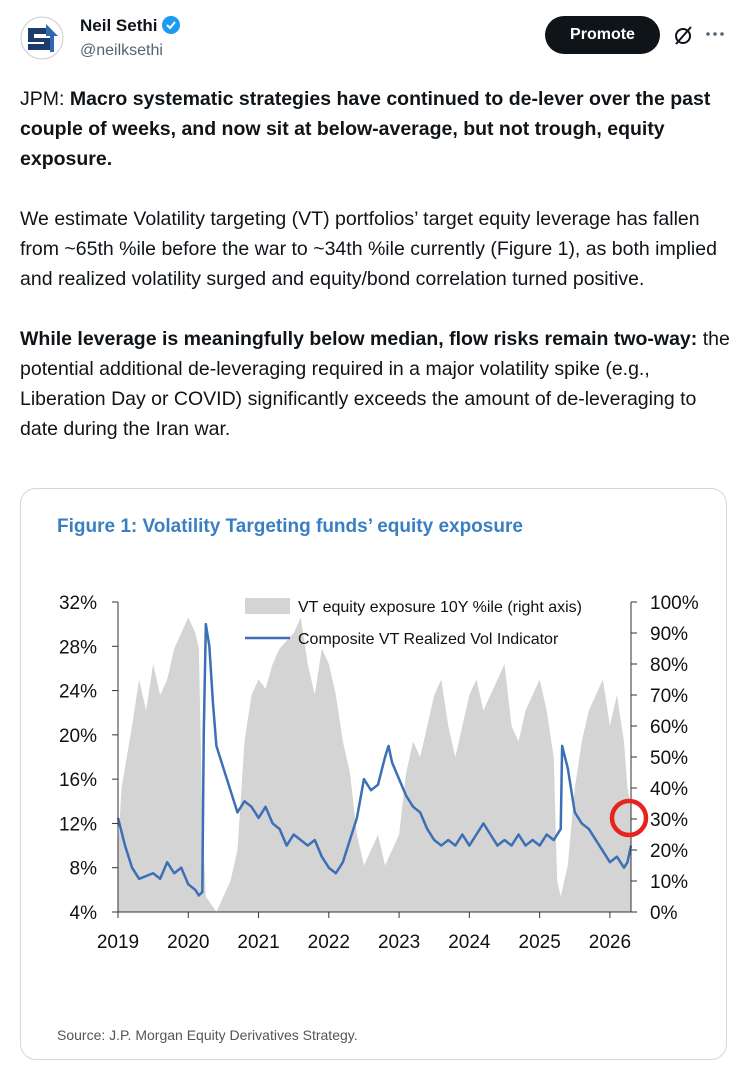 Image resolution: width=741 pixels, height=1074 pixels. What do you see at coordinates (629, 818) in the screenshot?
I see `highlight-circle` at bounding box center [629, 818].